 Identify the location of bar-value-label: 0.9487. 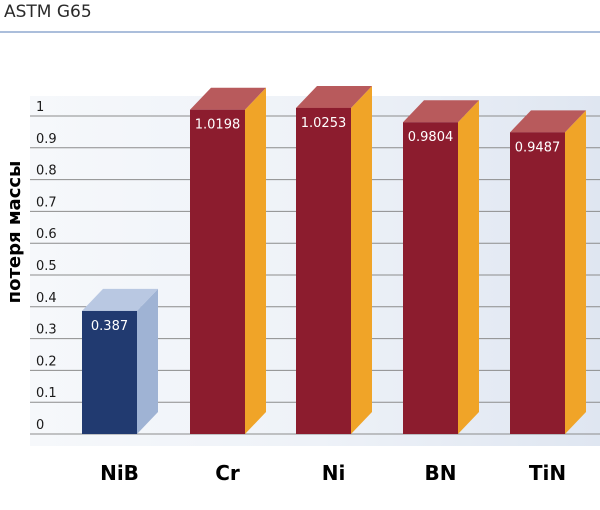
(538, 147).